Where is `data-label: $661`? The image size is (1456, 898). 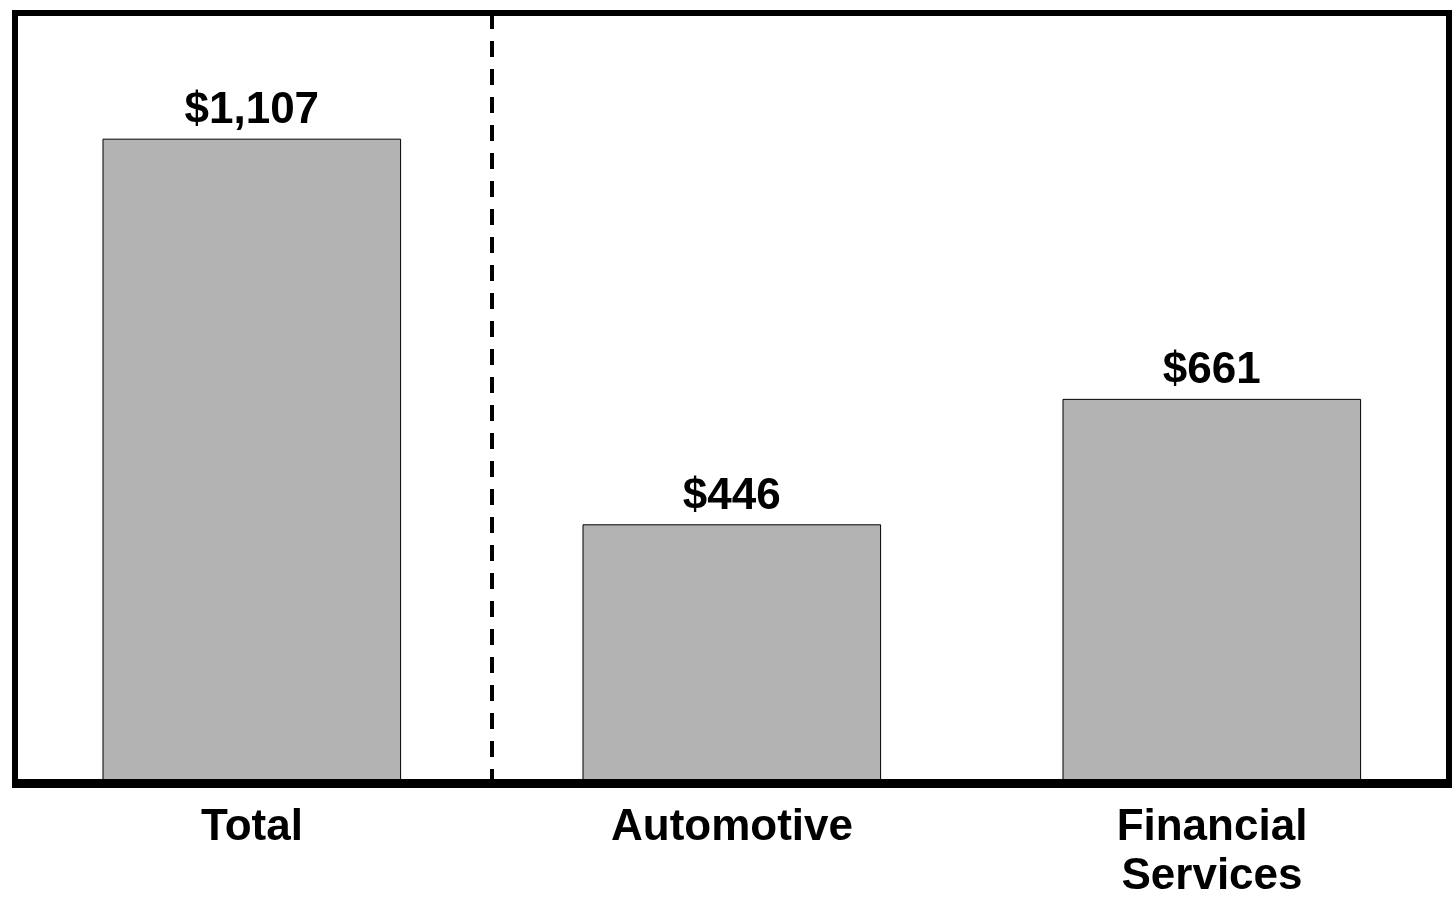 data-label: $661 is located at coordinates (1211, 368).